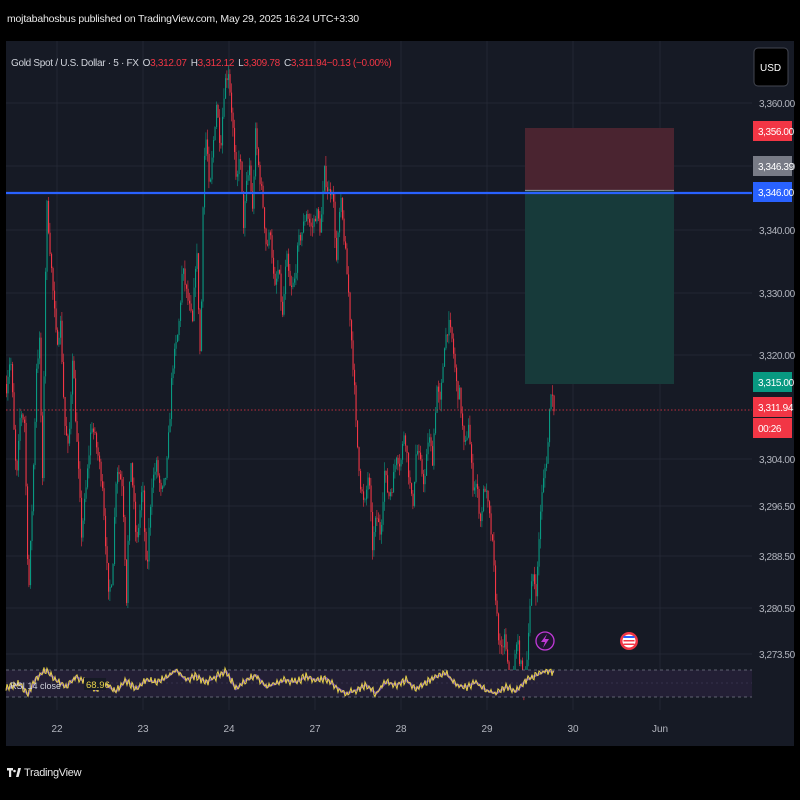 The height and width of the screenshot is (800, 800). Describe the element at coordinates (777, 557) in the screenshot. I see `price-tick: 3,288.50` at that location.